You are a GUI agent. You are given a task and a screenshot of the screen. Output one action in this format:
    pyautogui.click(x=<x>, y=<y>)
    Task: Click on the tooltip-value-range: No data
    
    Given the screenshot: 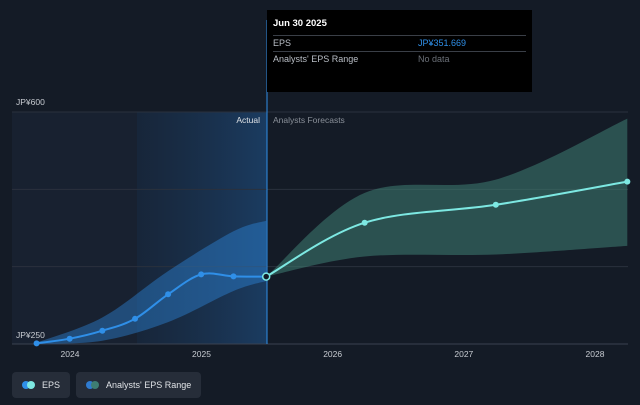 What is the action you would take?
    pyautogui.click(x=434, y=59)
    